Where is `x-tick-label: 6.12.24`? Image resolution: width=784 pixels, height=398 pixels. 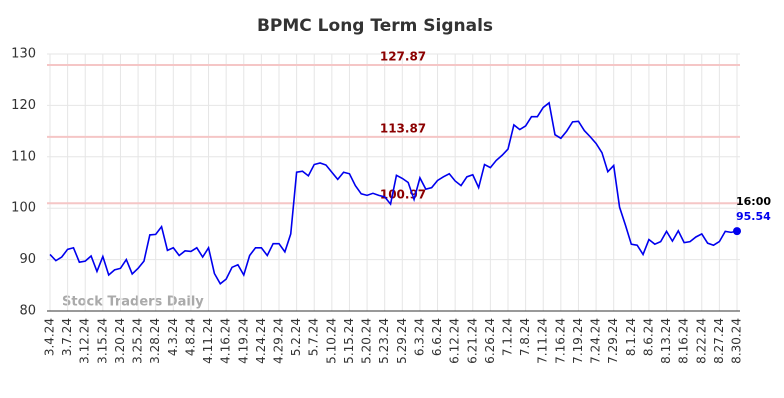 x-tick-label: 6.12.24 is located at coordinates (455, 341).